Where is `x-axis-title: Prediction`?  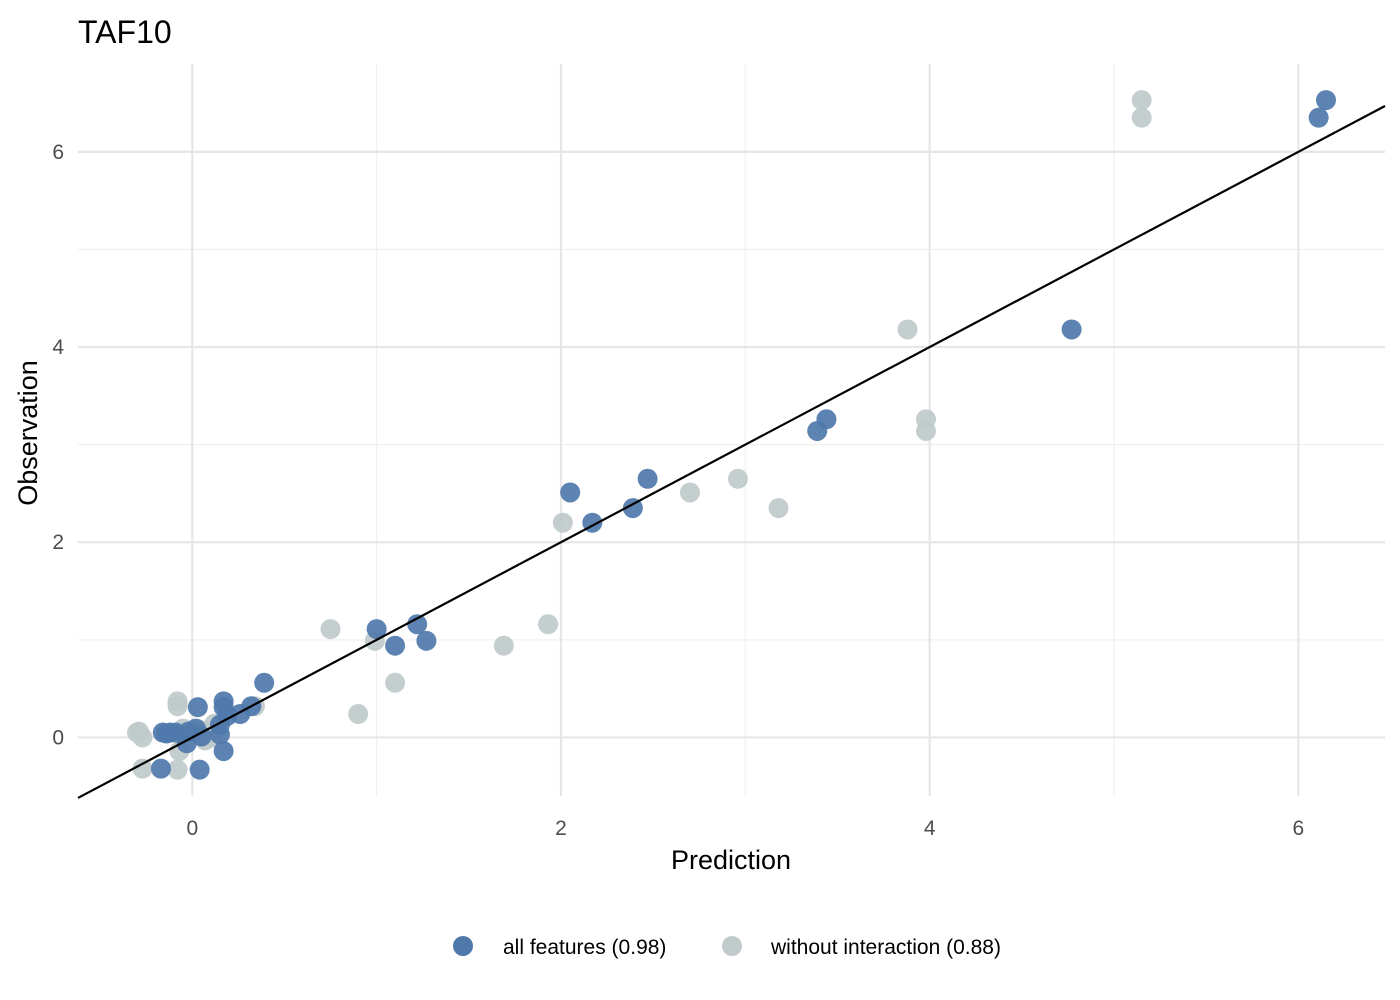 x-axis-title: Prediction is located at coordinates (731, 860).